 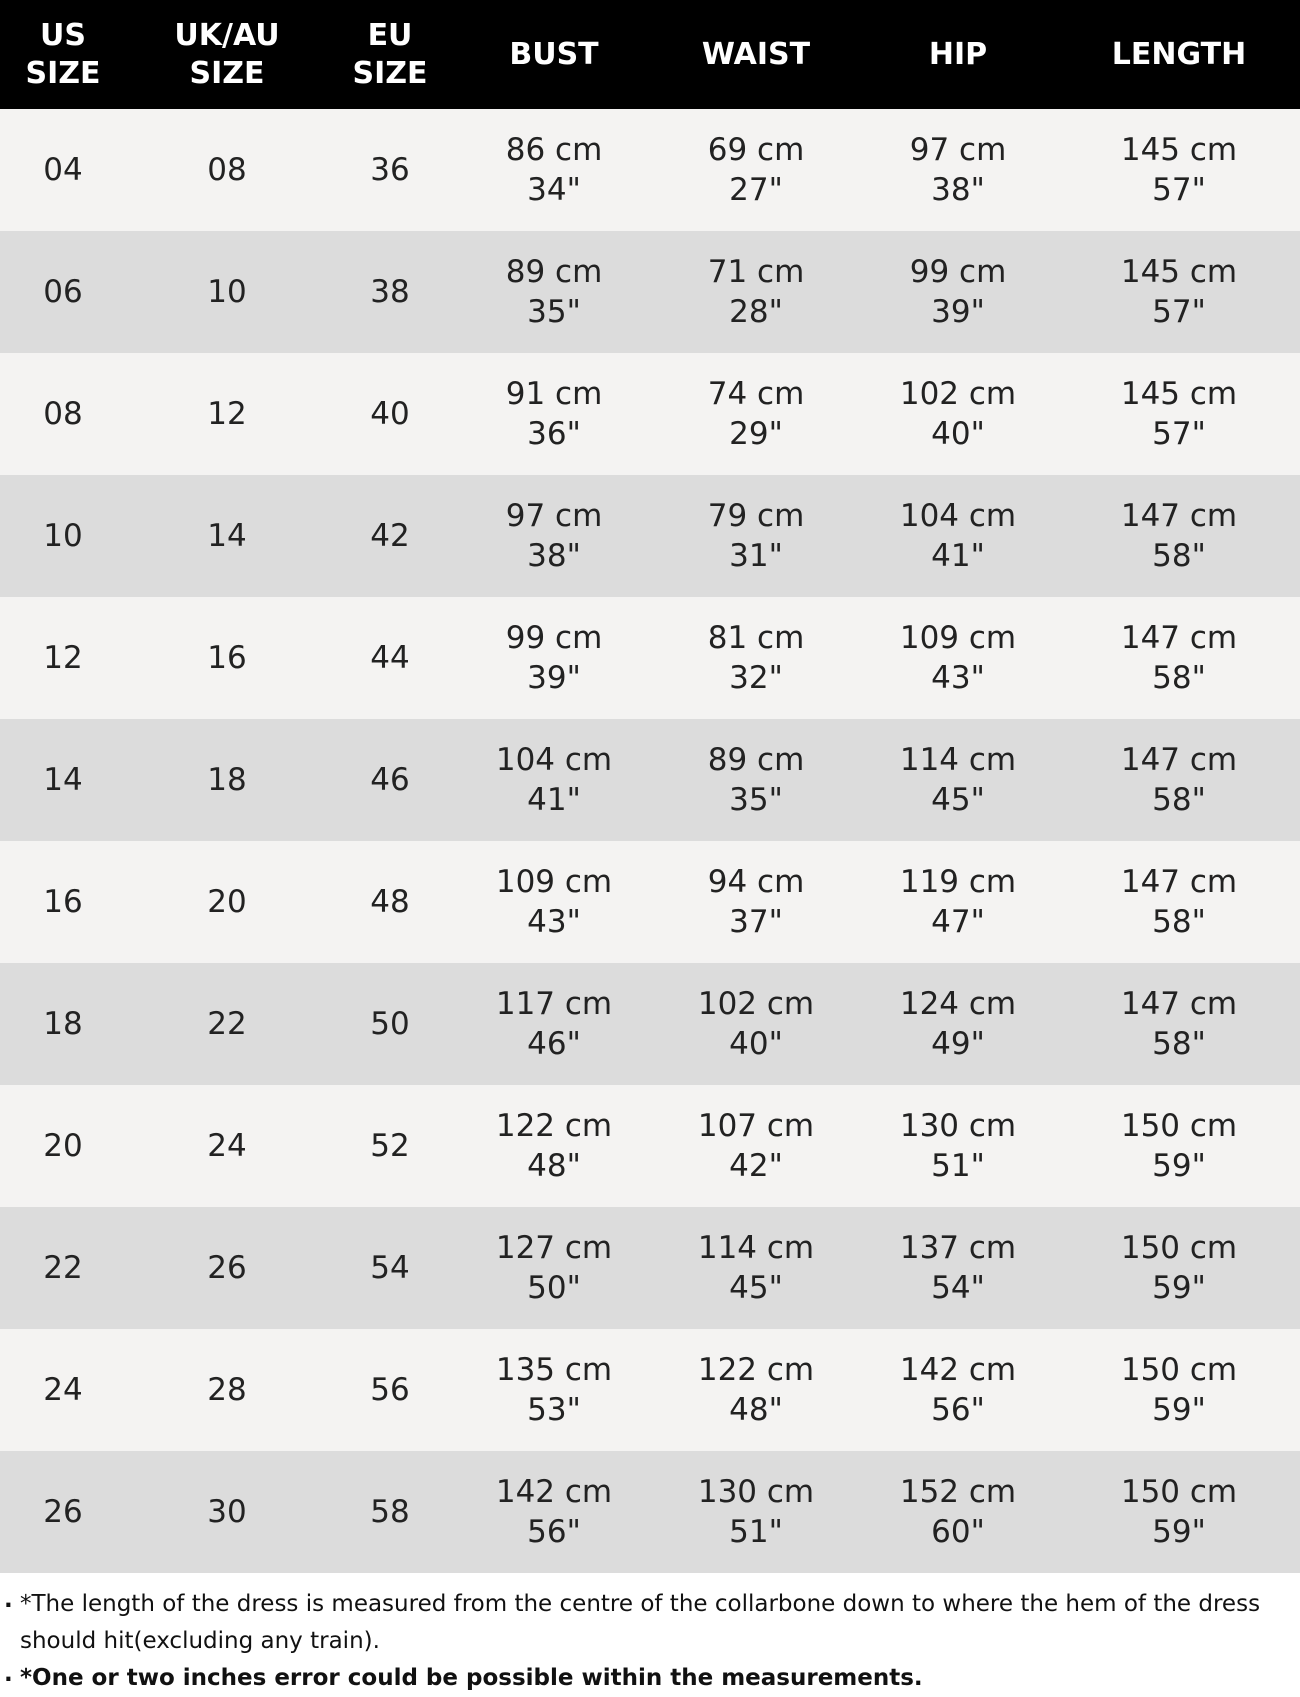 I want to click on cell-line: 122 cm, so click(x=554, y=1126).